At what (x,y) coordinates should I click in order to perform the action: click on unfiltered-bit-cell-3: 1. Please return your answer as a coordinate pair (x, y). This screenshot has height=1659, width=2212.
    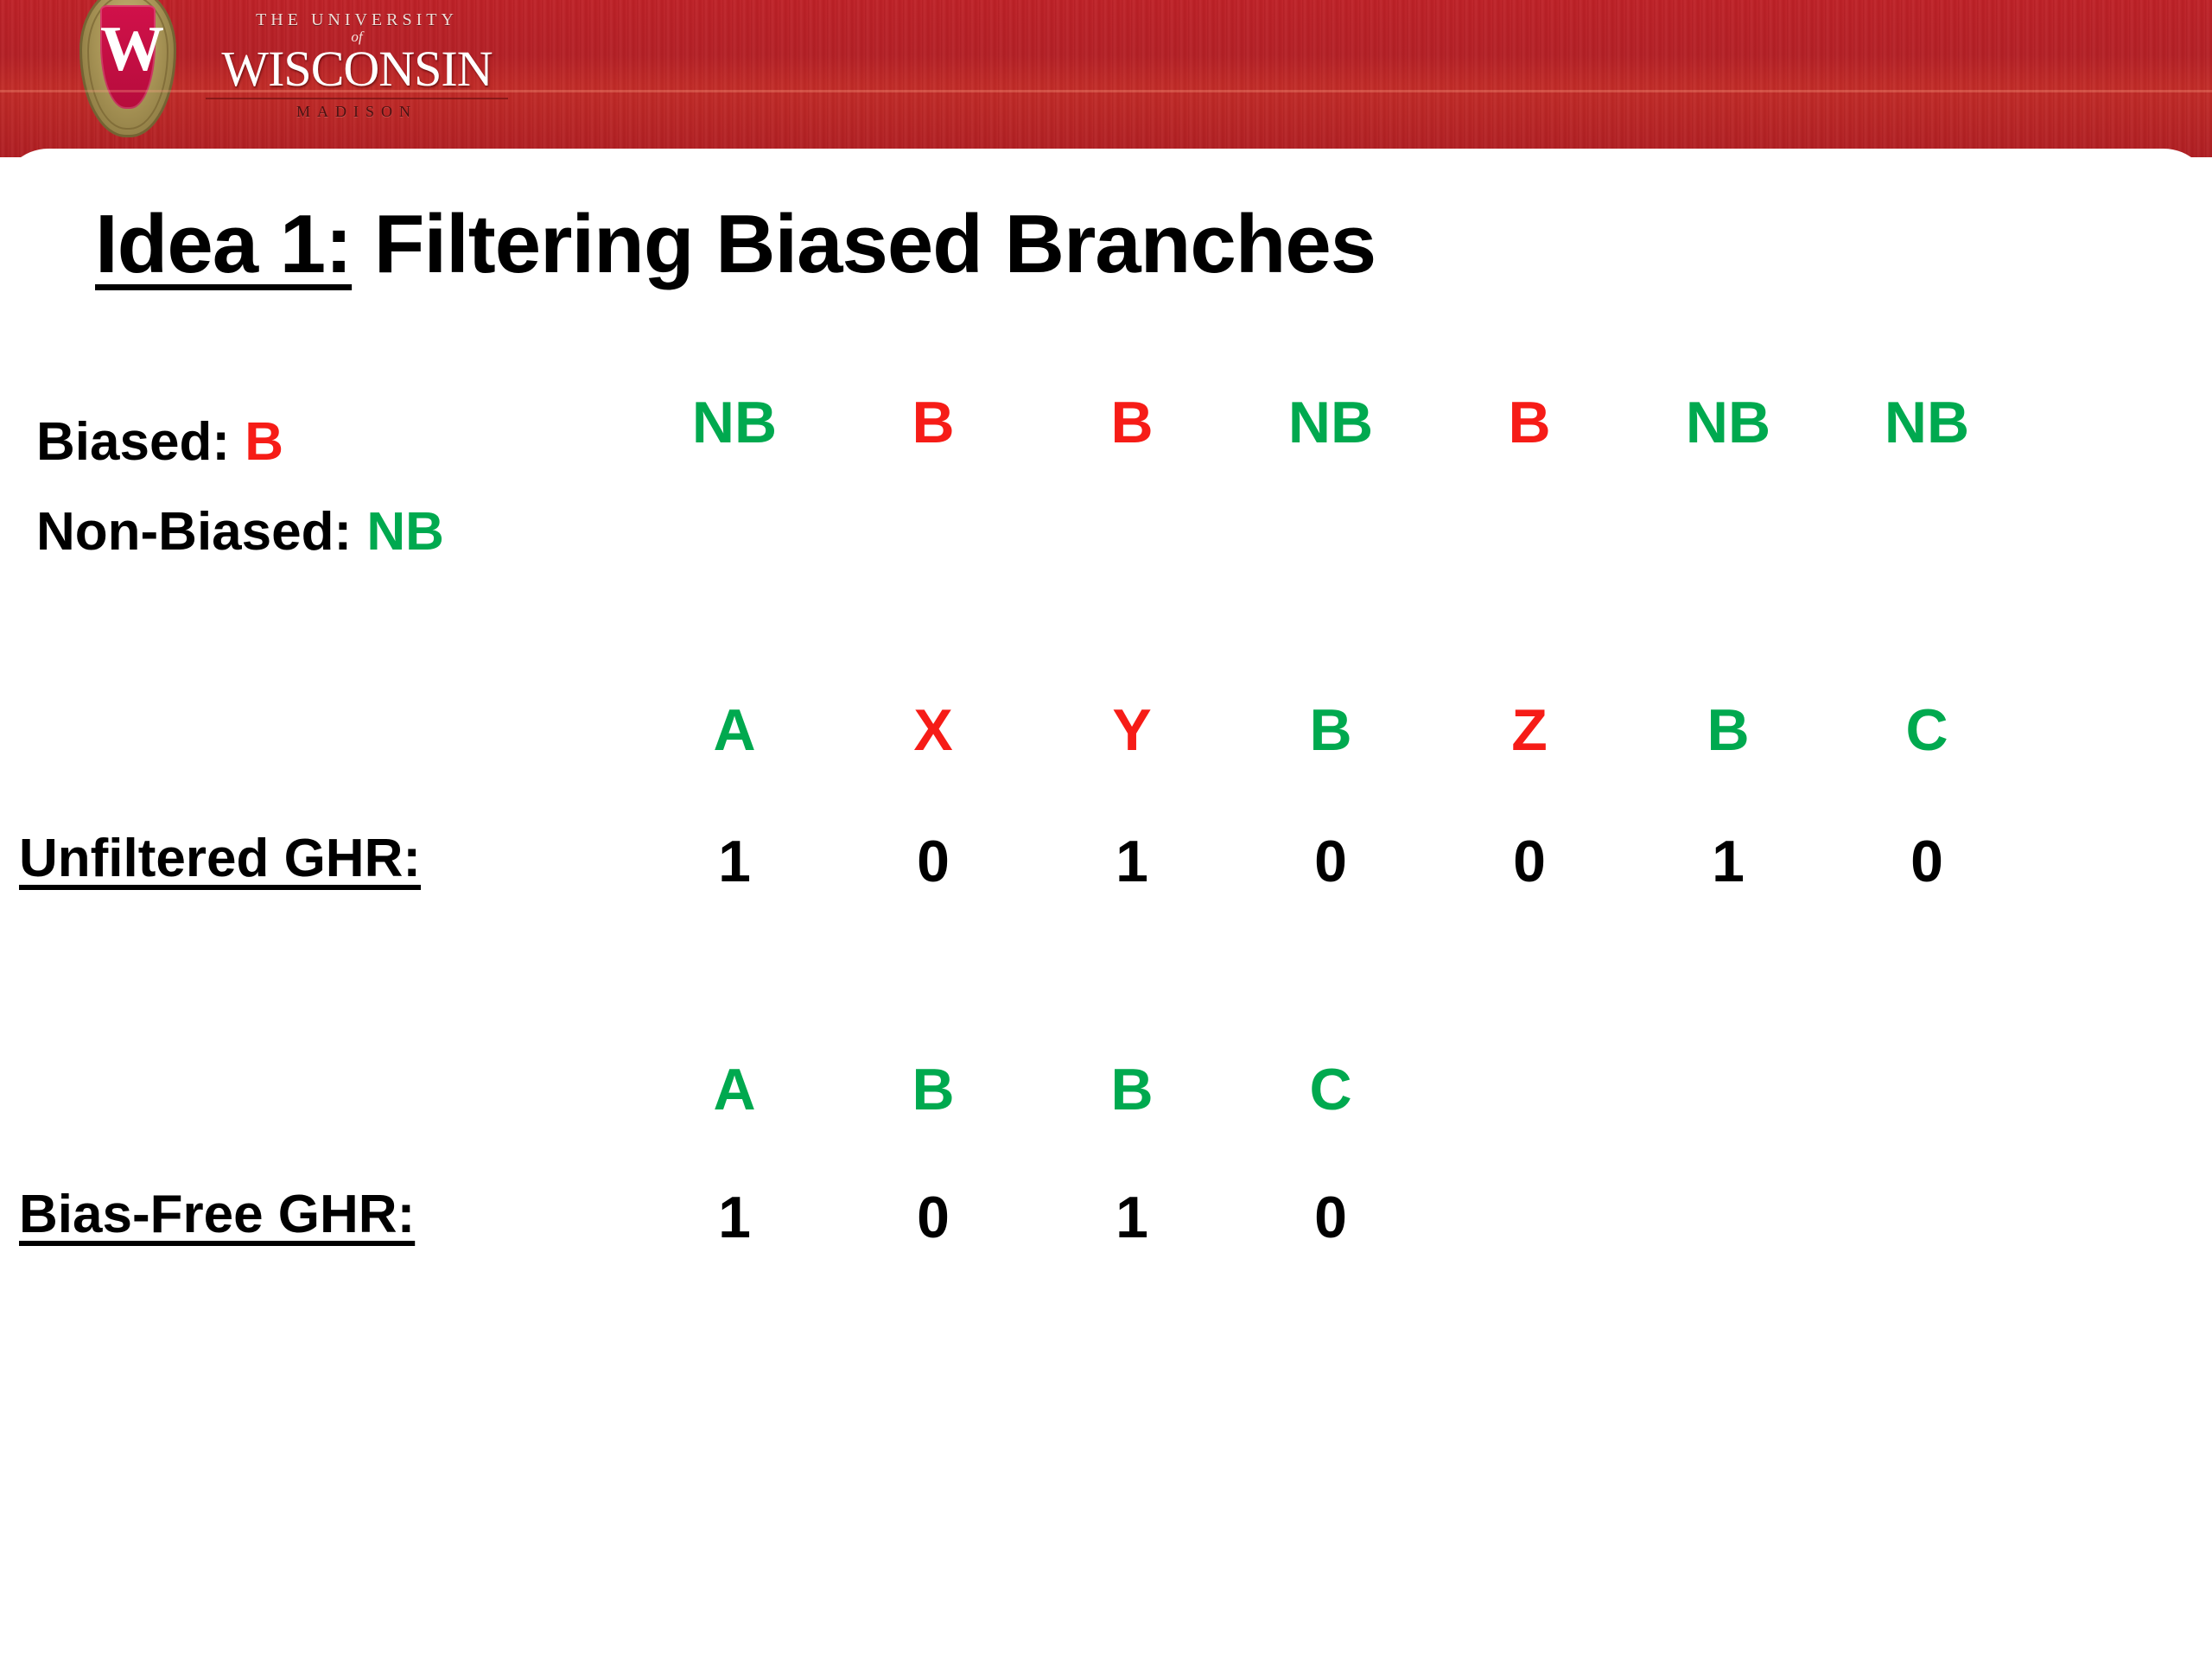
    Looking at the image, I should click on (1132, 861).